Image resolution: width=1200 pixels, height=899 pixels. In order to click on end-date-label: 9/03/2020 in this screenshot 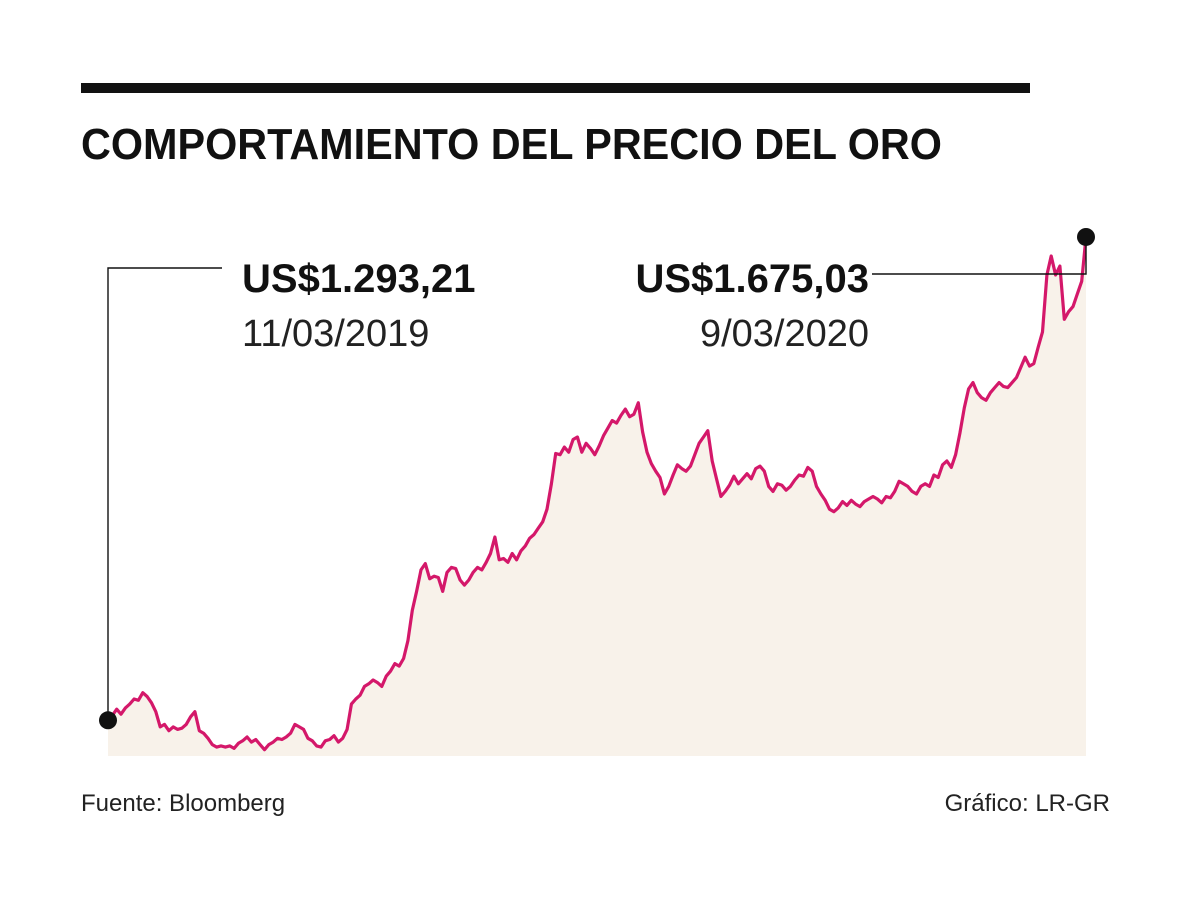, I will do `click(784, 334)`.